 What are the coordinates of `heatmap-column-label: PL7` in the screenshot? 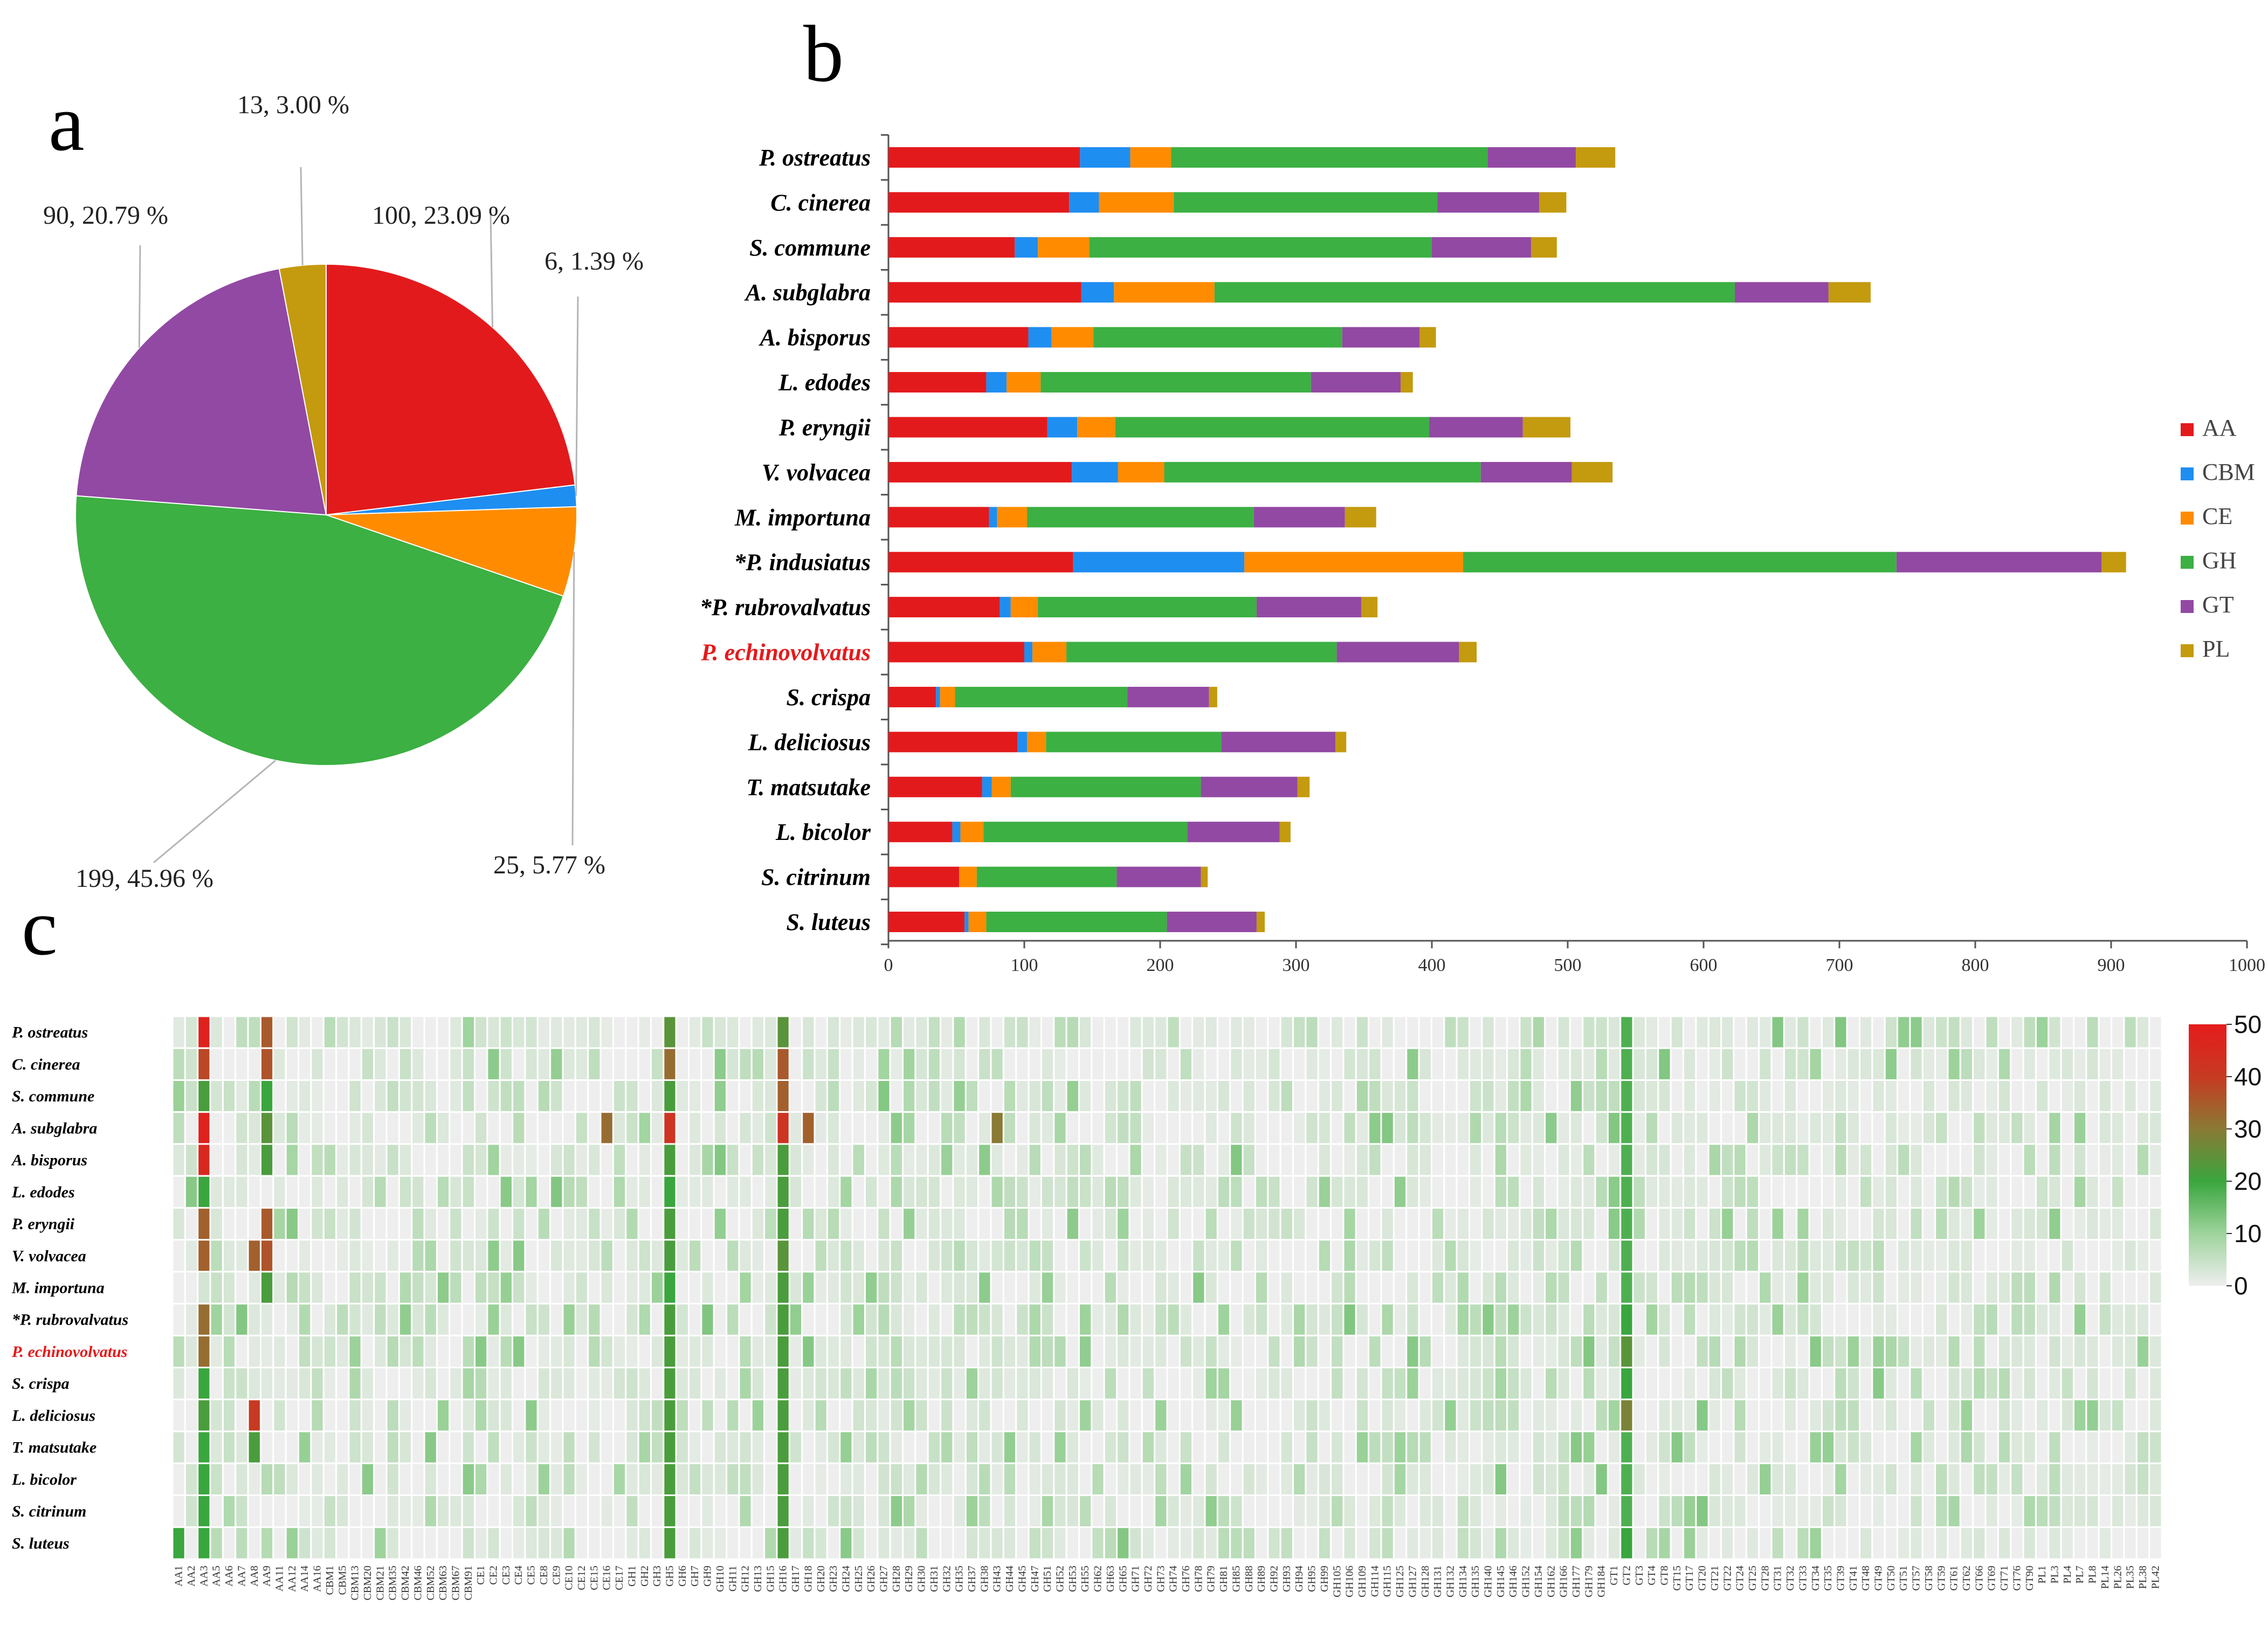 It's located at (2080, 1574).